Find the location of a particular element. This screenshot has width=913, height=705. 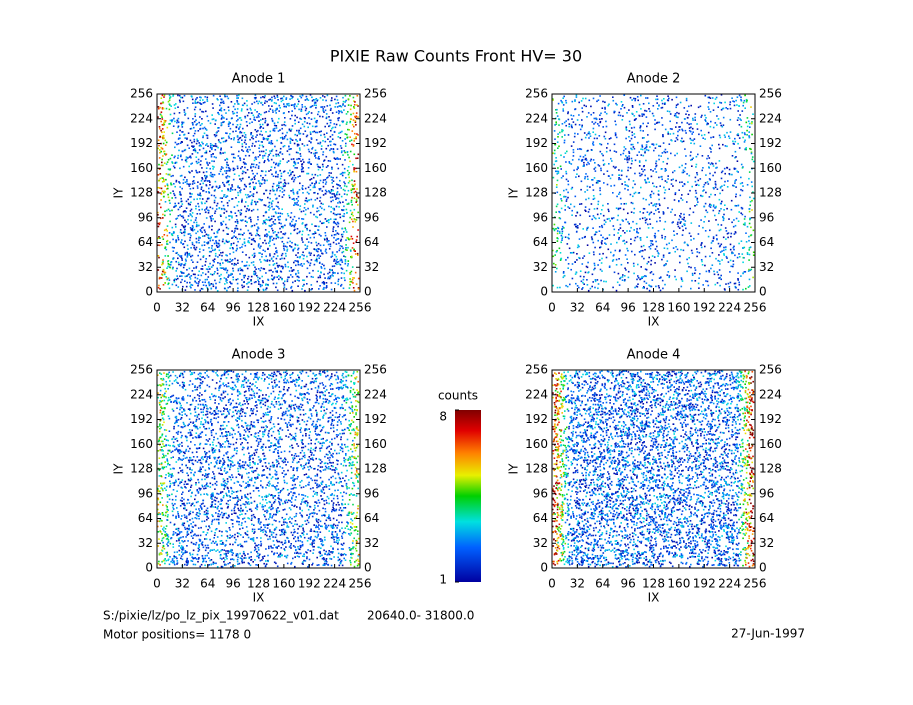

y-axis-label: IY is located at coordinates (119, 193).